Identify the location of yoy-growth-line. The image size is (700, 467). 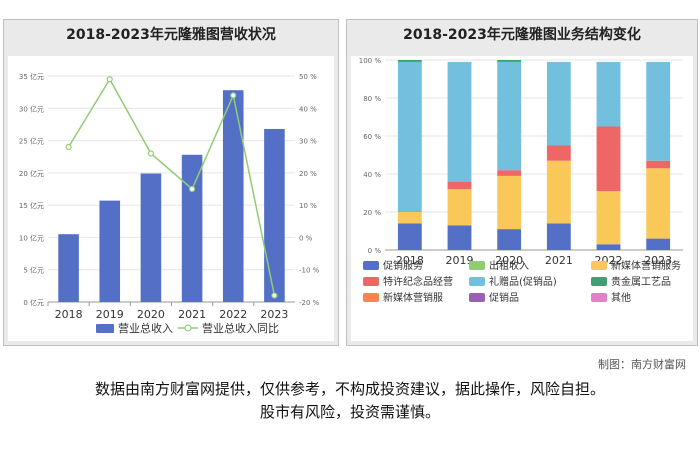
(171, 186).